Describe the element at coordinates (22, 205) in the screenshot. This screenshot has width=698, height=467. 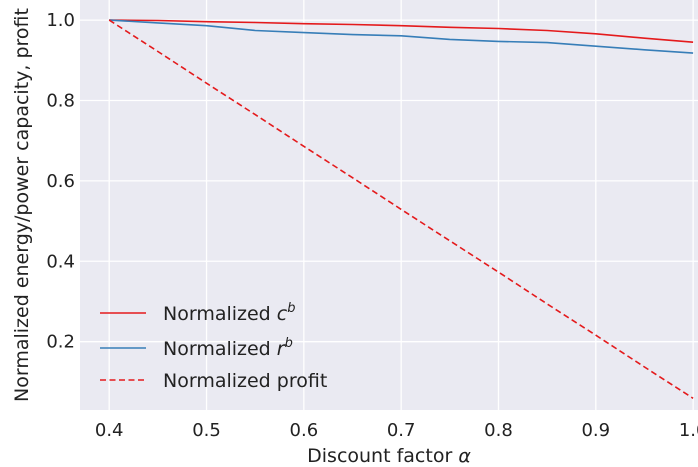
I see `y-axis-label: Normalized energy/power capacity, profit` at that location.